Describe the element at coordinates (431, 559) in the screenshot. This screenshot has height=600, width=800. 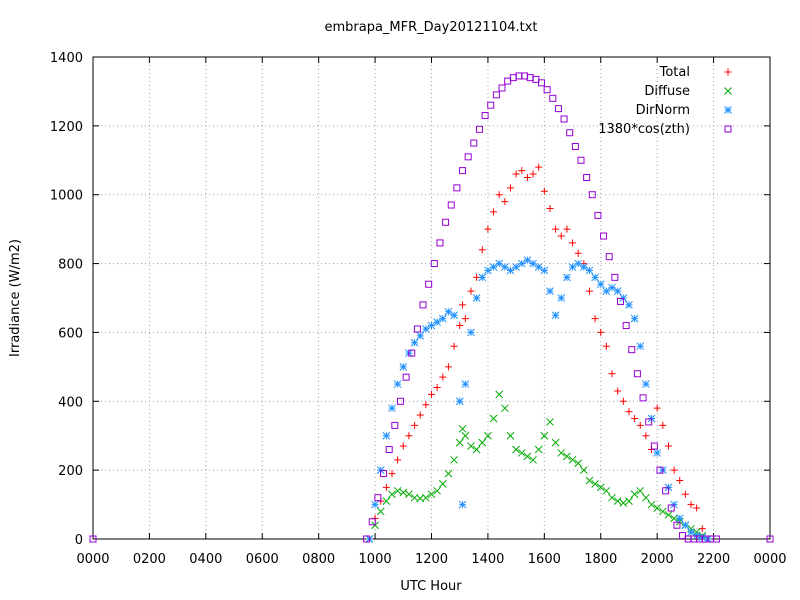
I see `x-tick-label: 1200` at that location.